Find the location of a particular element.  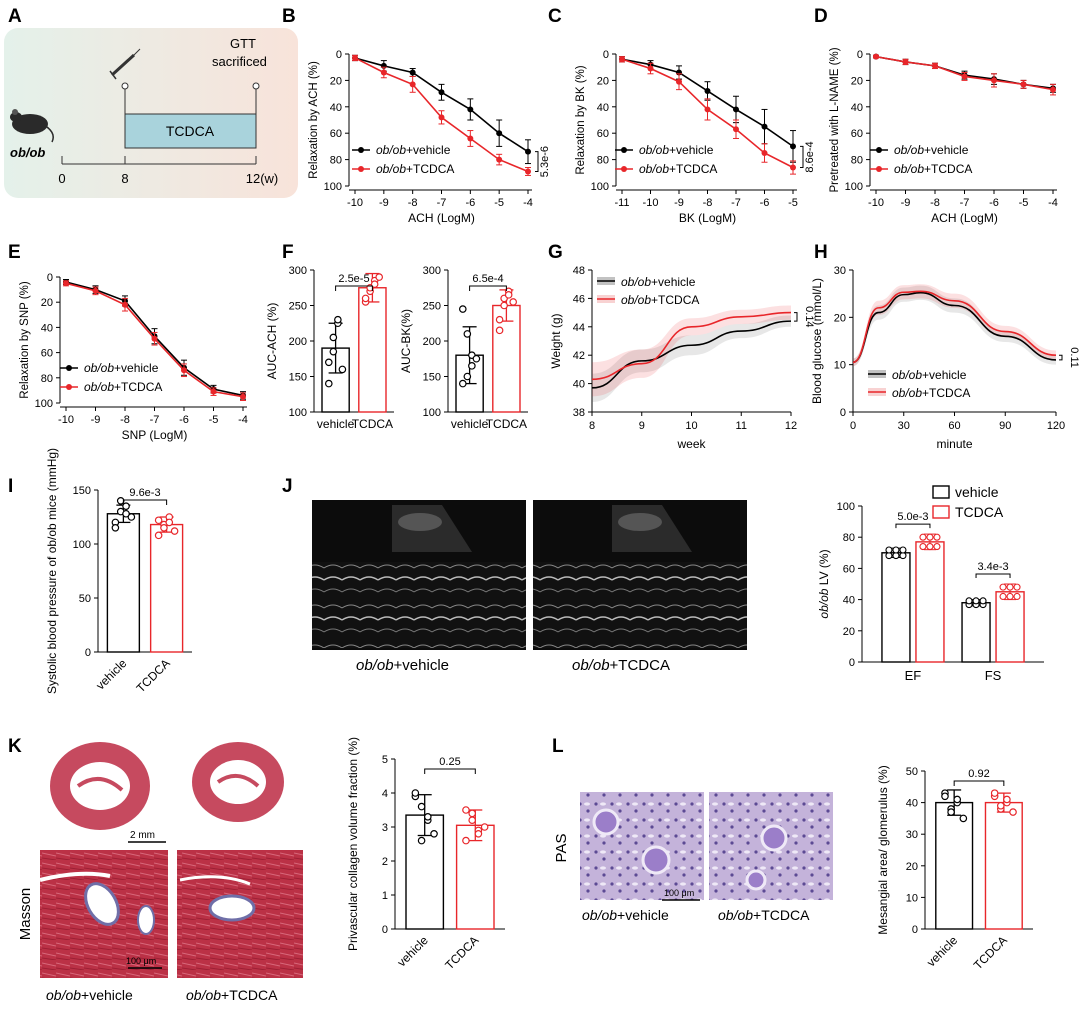

y-axis-label: AUC-ACH (%) is located at coordinates (272, 341).